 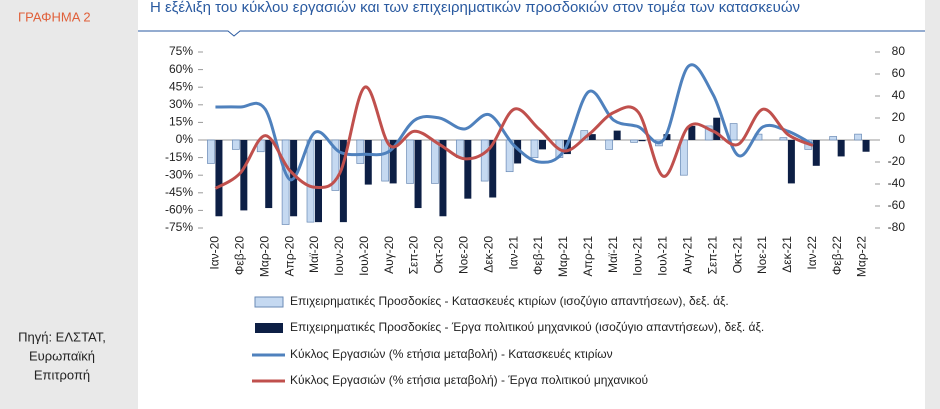 I want to click on y-tick-label: 0%, so click(x=185, y=139).